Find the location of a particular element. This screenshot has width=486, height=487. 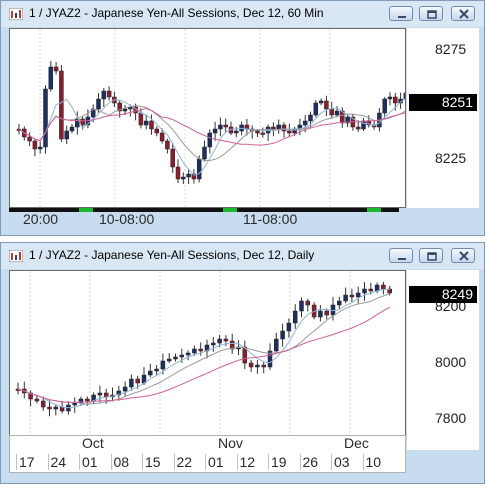

time-label: 11-08:00 is located at coordinates (270, 219).